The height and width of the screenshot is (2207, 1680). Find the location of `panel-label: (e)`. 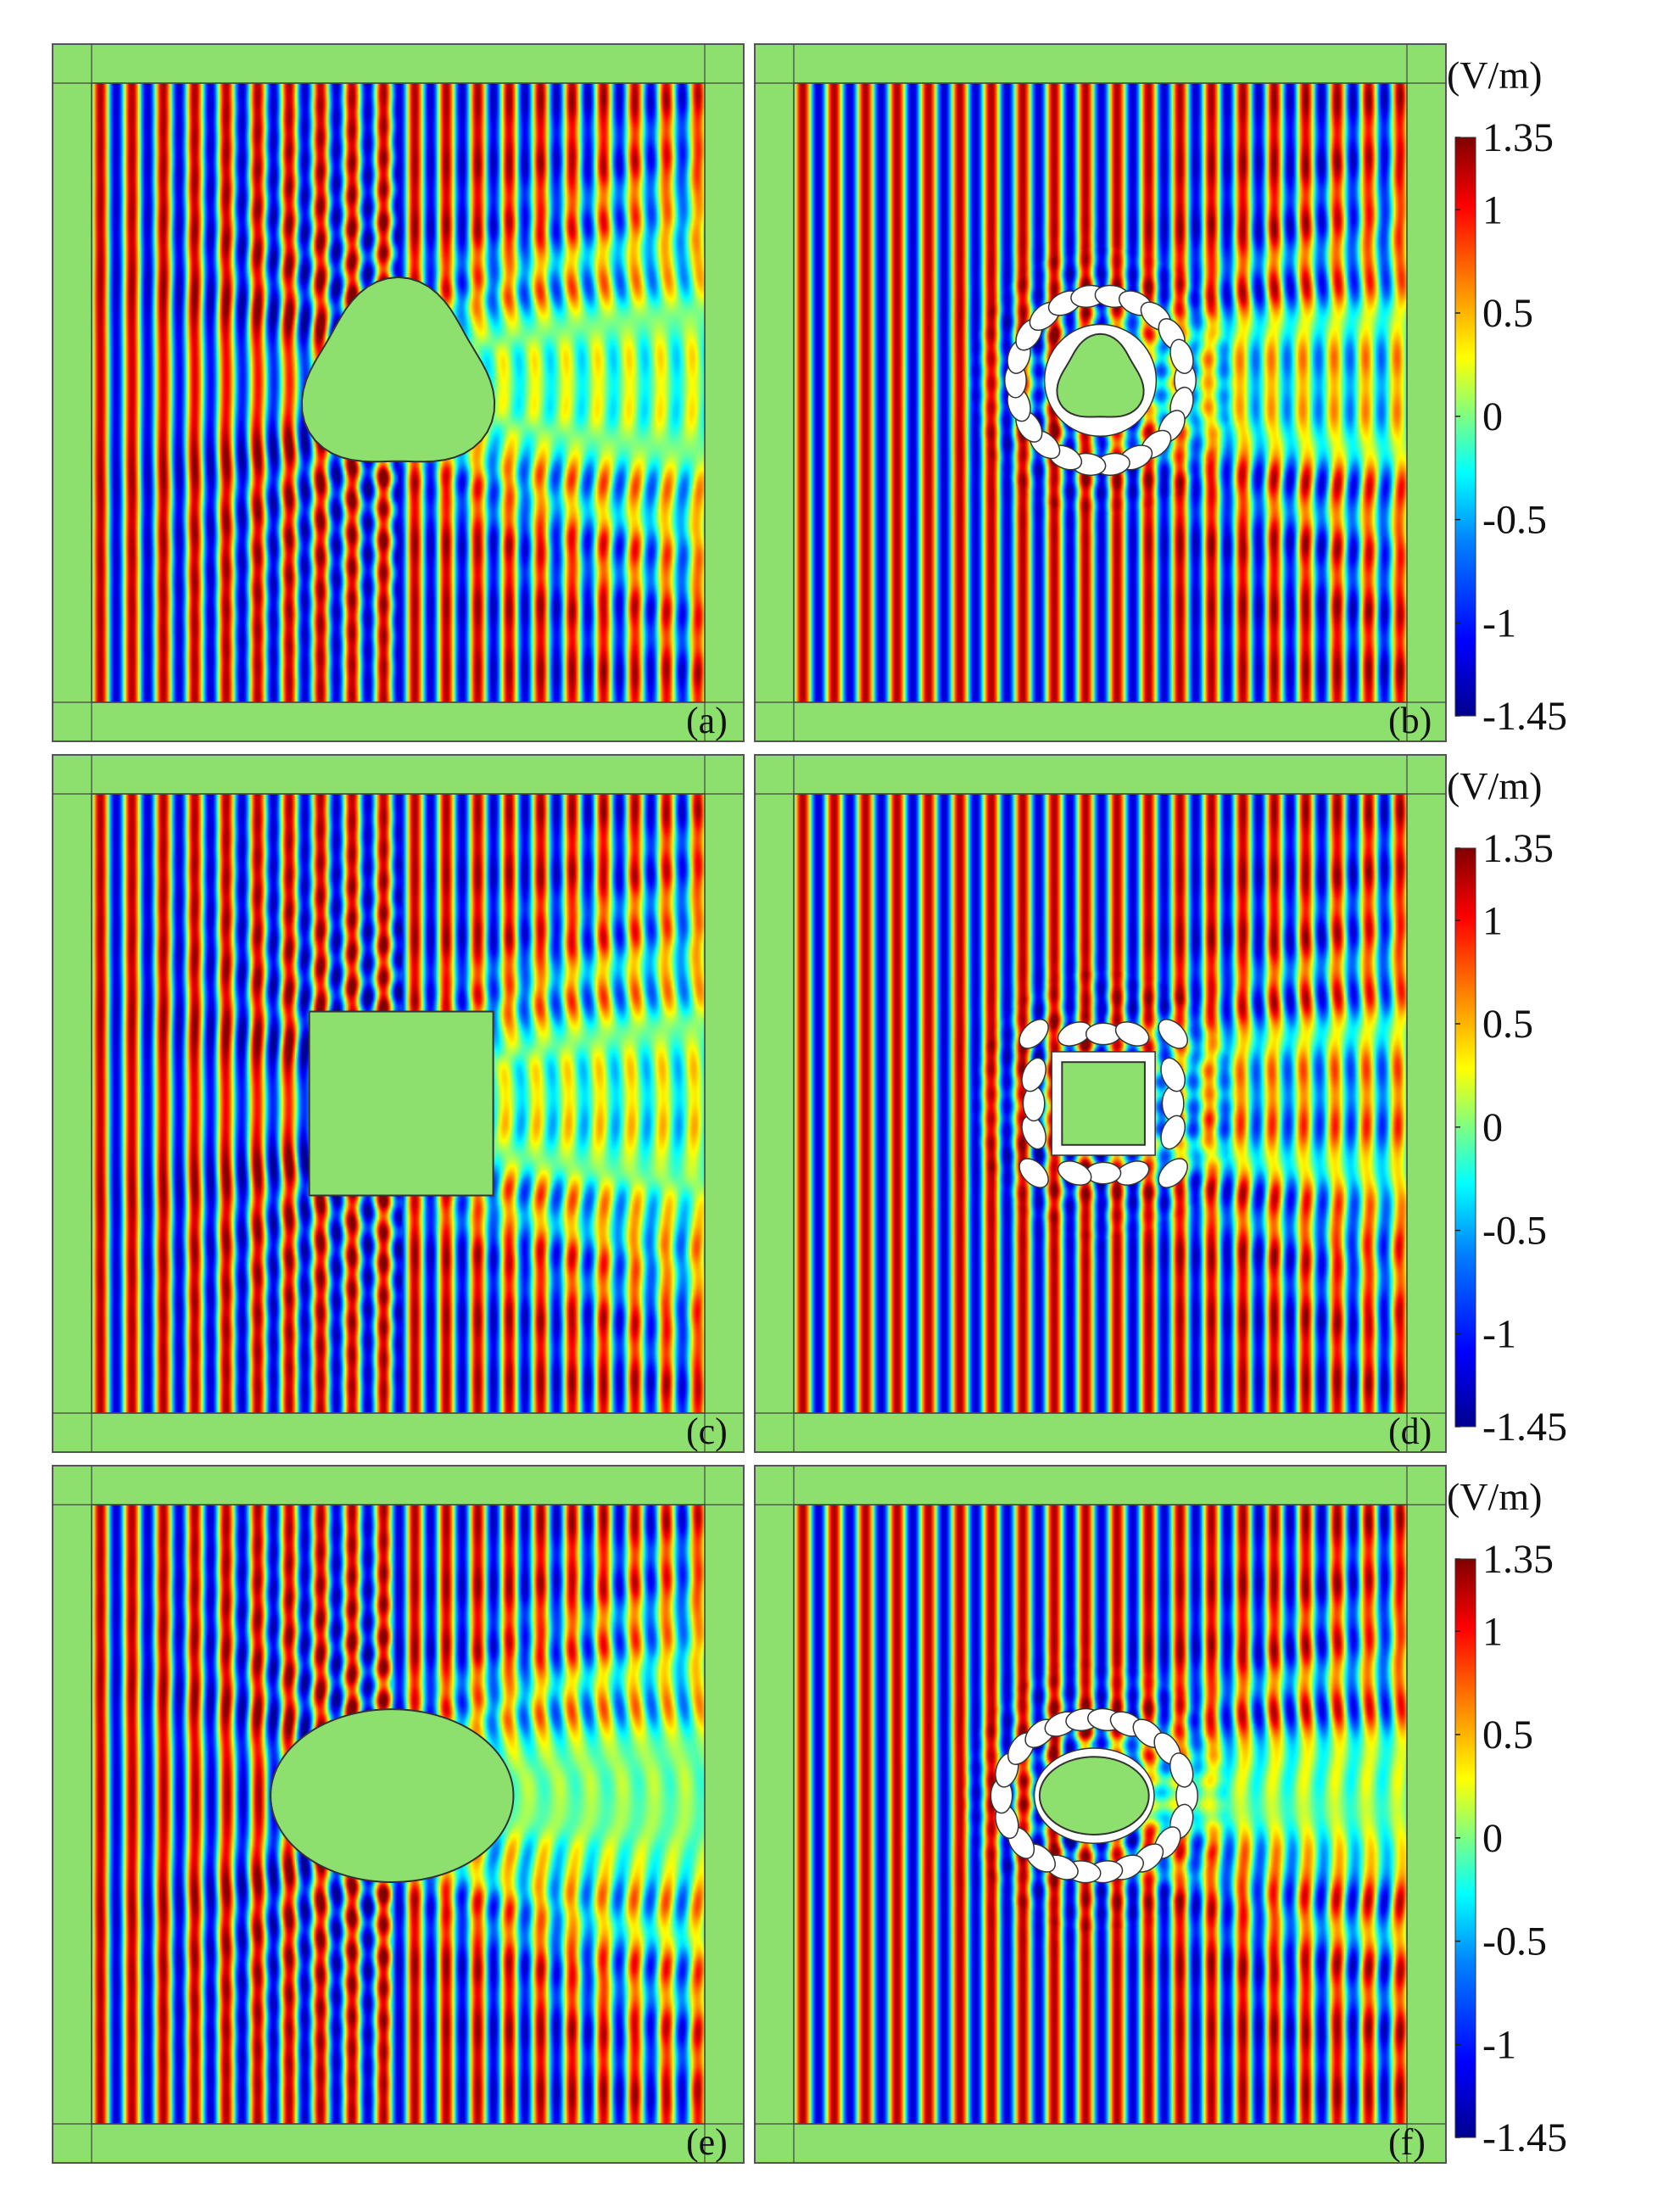

panel-label: (e) is located at coordinates (707, 2142).